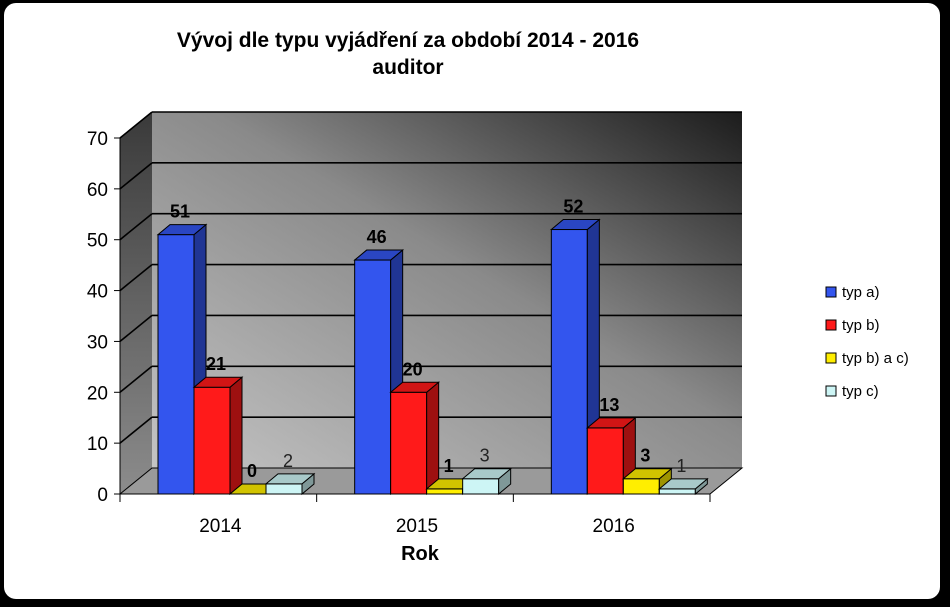 This screenshot has width=950, height=607. What do you see at coordinates (413, 369) in the screenshot?
I see `data-label: 20` at bounding box center [413, 369].